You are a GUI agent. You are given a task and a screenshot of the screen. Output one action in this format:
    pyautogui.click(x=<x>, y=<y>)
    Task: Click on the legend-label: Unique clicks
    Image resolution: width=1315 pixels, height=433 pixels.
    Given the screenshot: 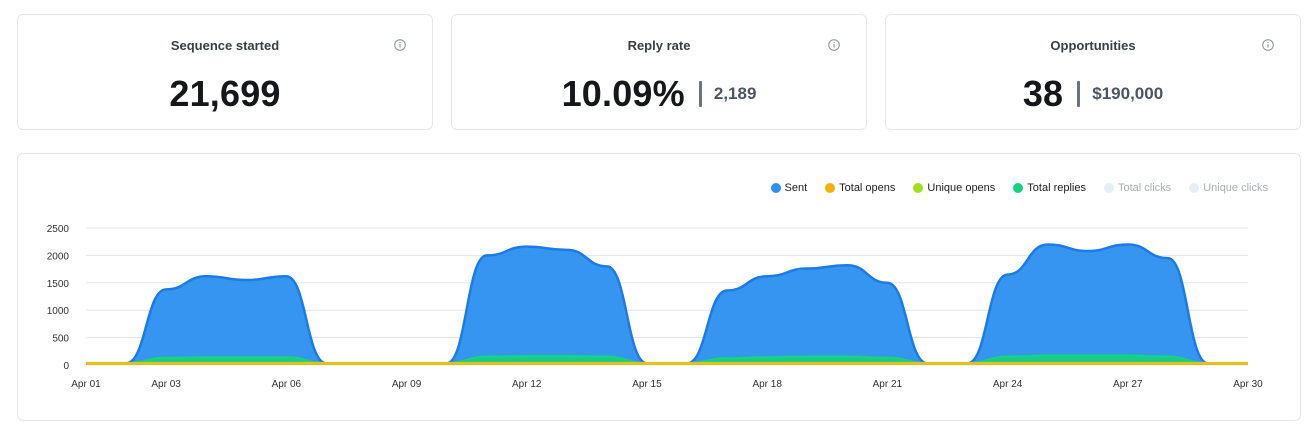 What is the action you would take?
    pyautogui.click(x=1235, y=188)
    